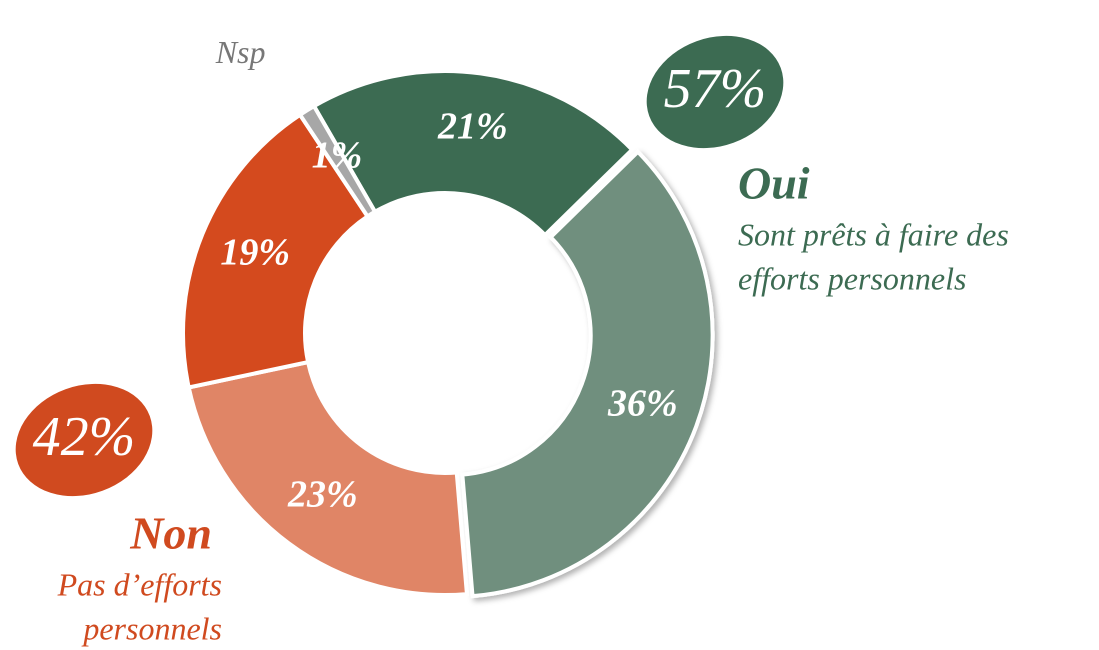 The image size is (1099, 650). What do you see at coordinates (240, 52) in the screenshot?
I see `category-label: Nsp` at bounding box center [240, 52].